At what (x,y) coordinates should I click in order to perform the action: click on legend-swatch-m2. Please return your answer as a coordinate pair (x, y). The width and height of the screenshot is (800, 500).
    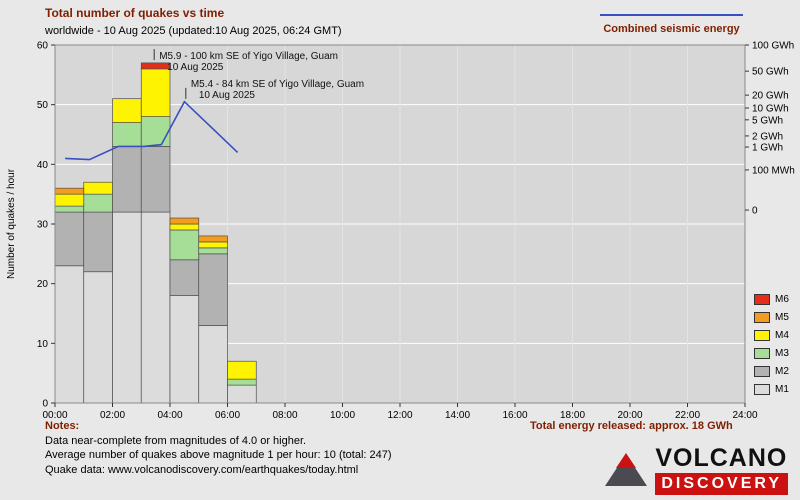
    Looking at the image, I should click on (762, 371).